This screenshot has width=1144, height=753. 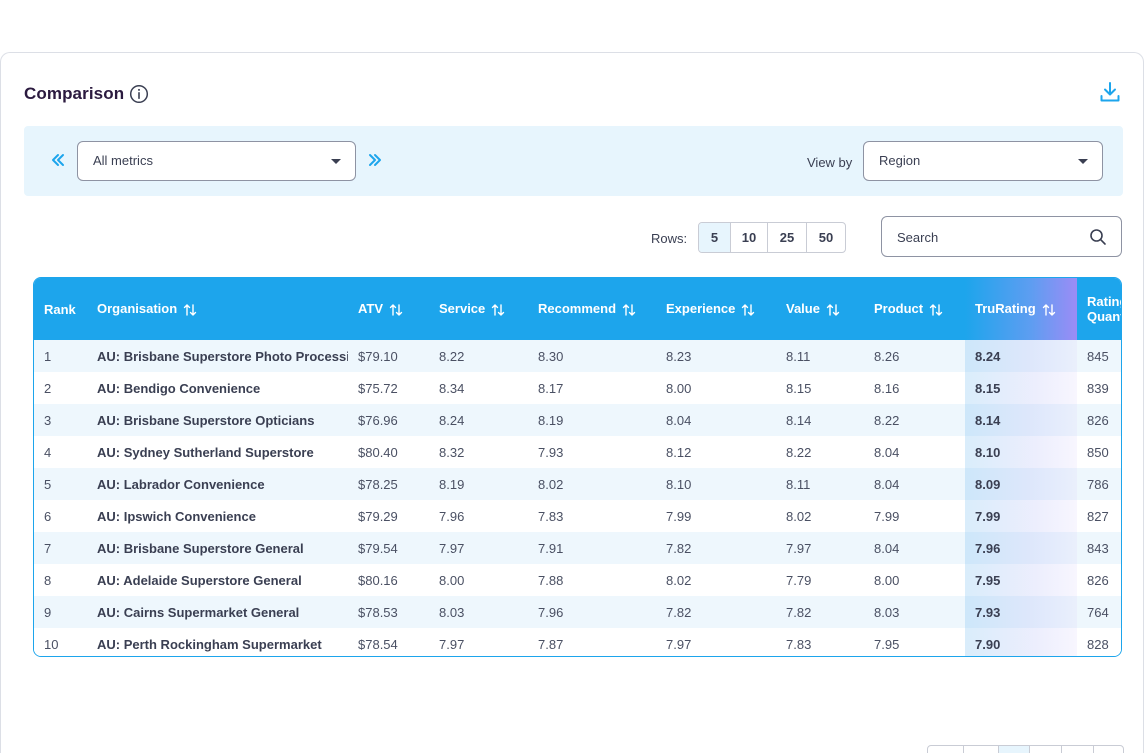 What do you see at coordinates (375, 160) in the screenshot?
I see `double-chevron-right-icon` at bounding box center [375, 160].